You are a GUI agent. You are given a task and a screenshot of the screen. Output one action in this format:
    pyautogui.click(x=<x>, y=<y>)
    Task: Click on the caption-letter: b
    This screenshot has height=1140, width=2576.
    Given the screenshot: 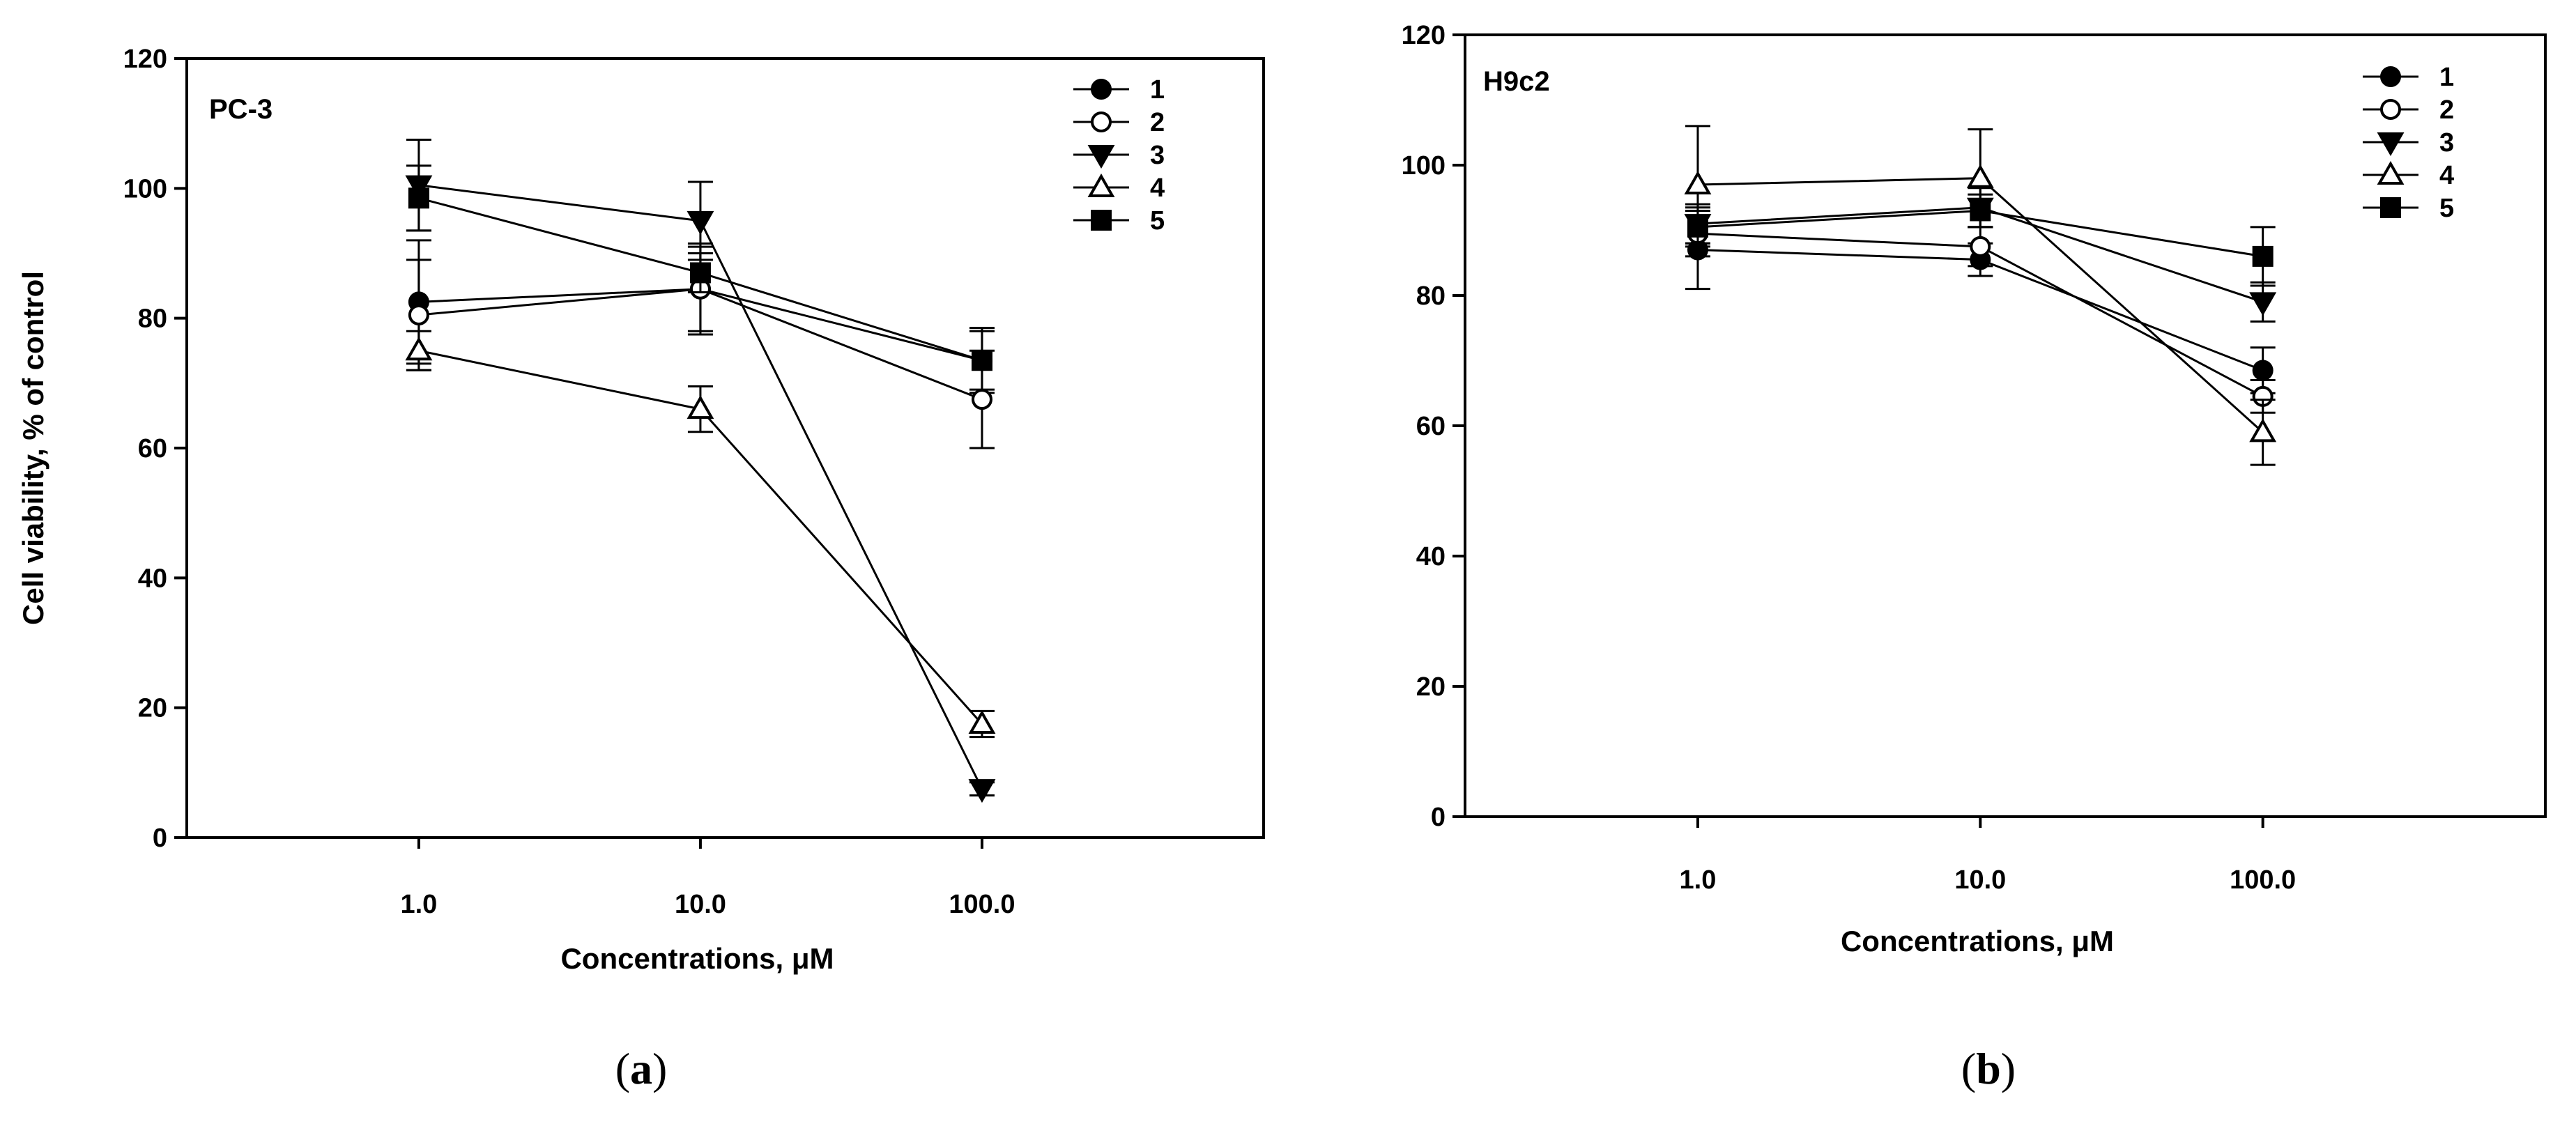 What is the action you would take?
    pyautogui.click(x=1988, y=1068)
    